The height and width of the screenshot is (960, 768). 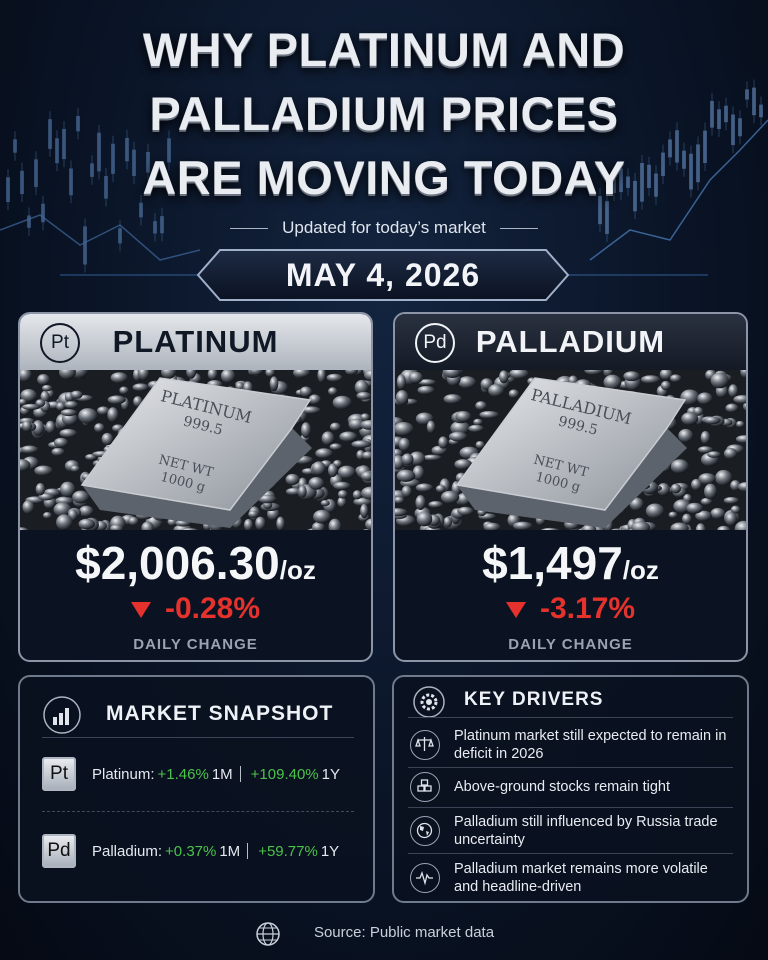 What do you see at coordinates (570, 342) in the screenshot?
I see `card-header: Pd PALLADIUM` at bounding box center [570, 342].